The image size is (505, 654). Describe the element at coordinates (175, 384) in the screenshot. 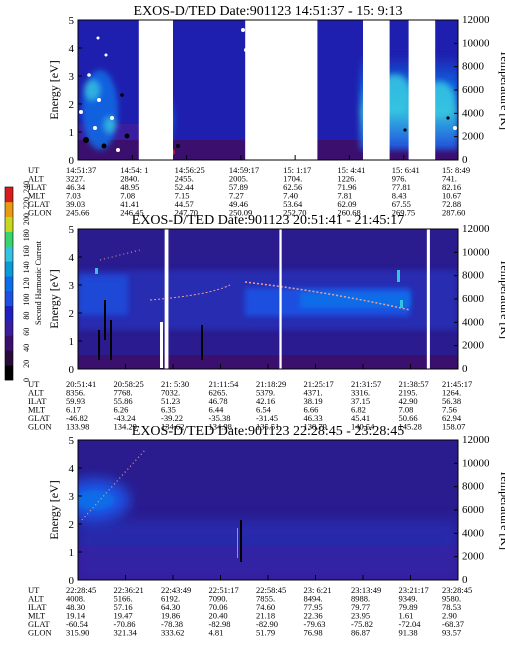

I see `ephemeris-value: 21: 5:30` at that location.